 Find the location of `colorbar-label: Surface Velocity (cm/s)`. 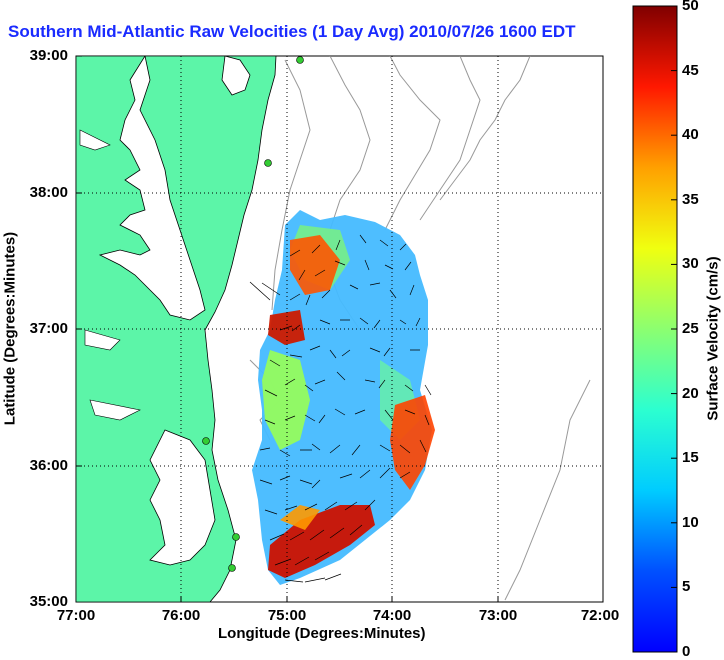

colorbar-label: Surface Velocity (cm/s) is located at coordinates (713, 338).